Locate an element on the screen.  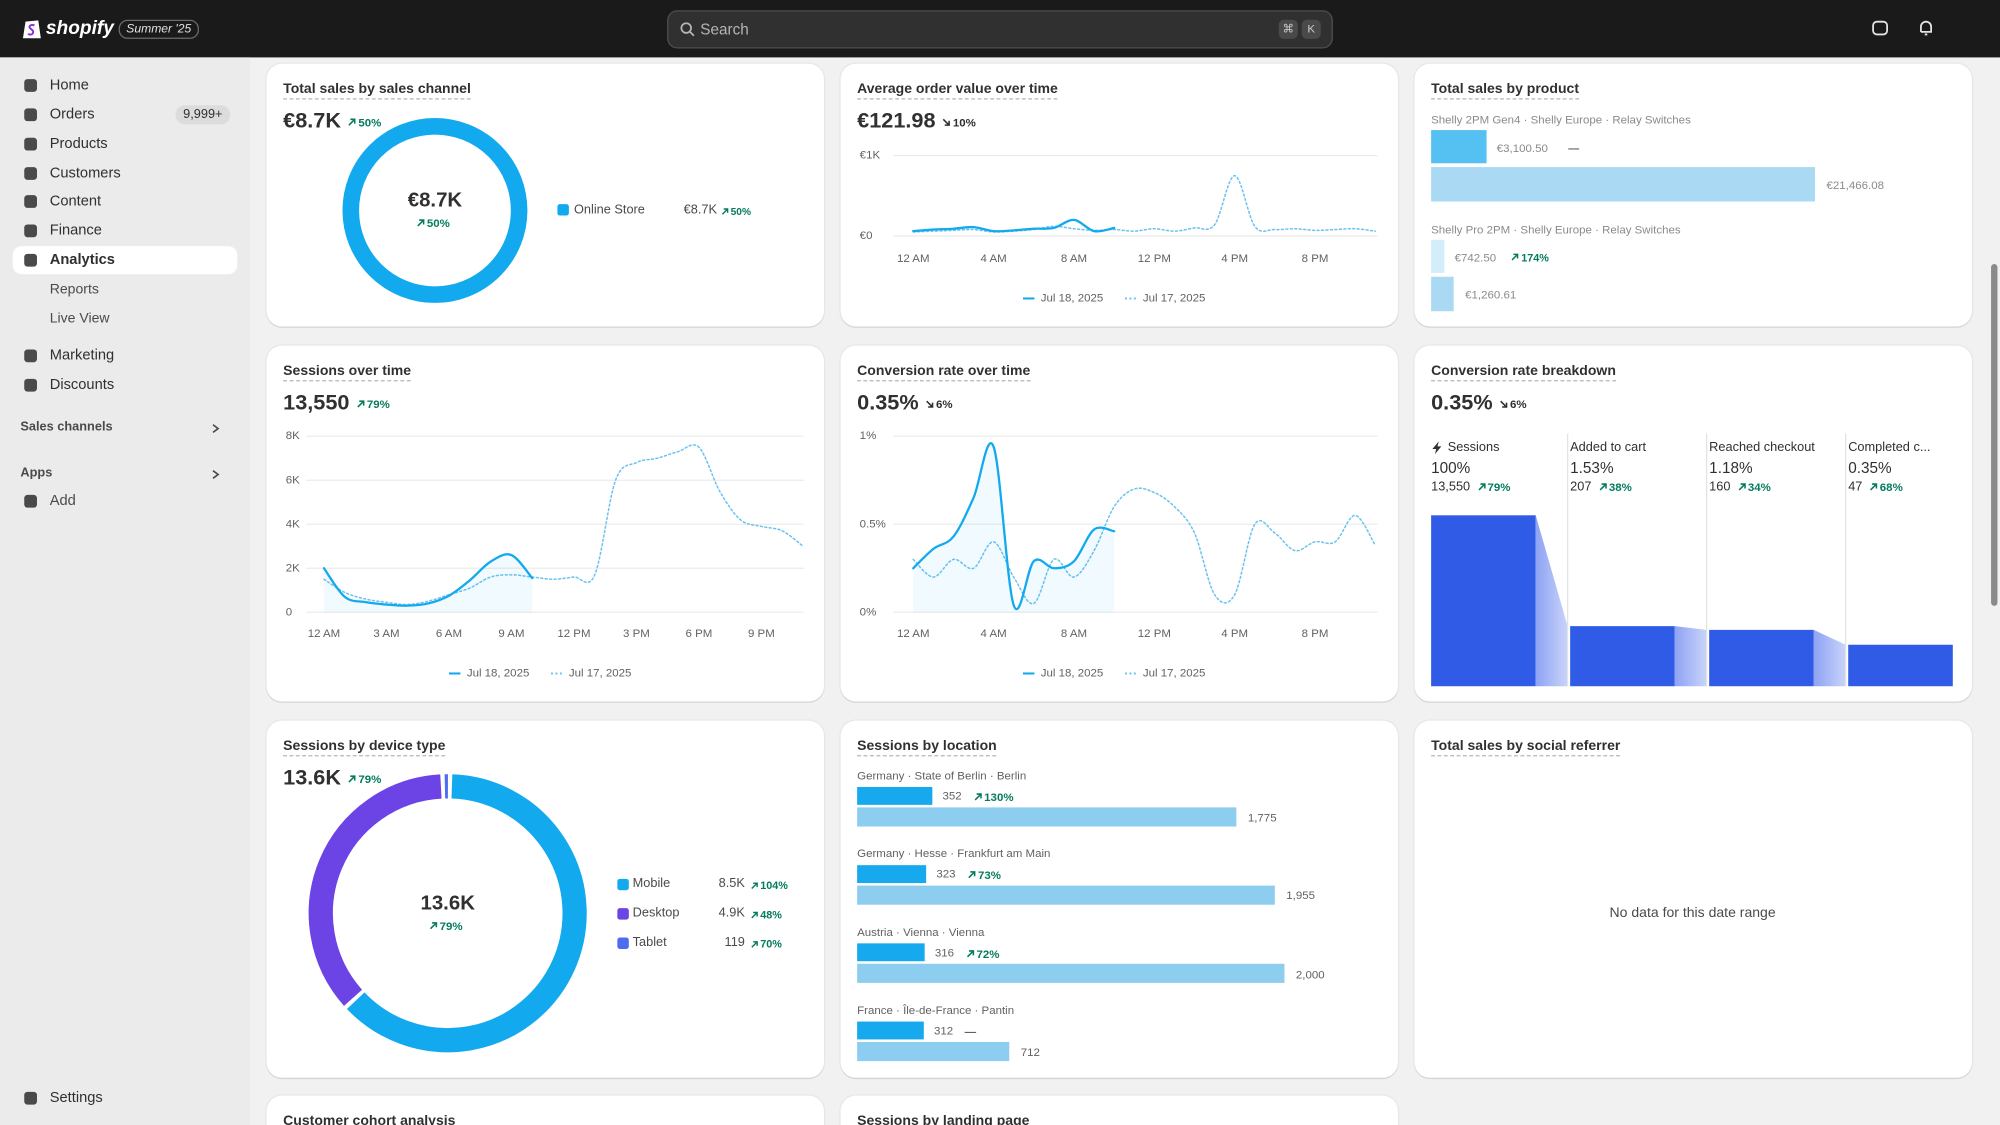
change: — is located at coordinates (970, 1031).